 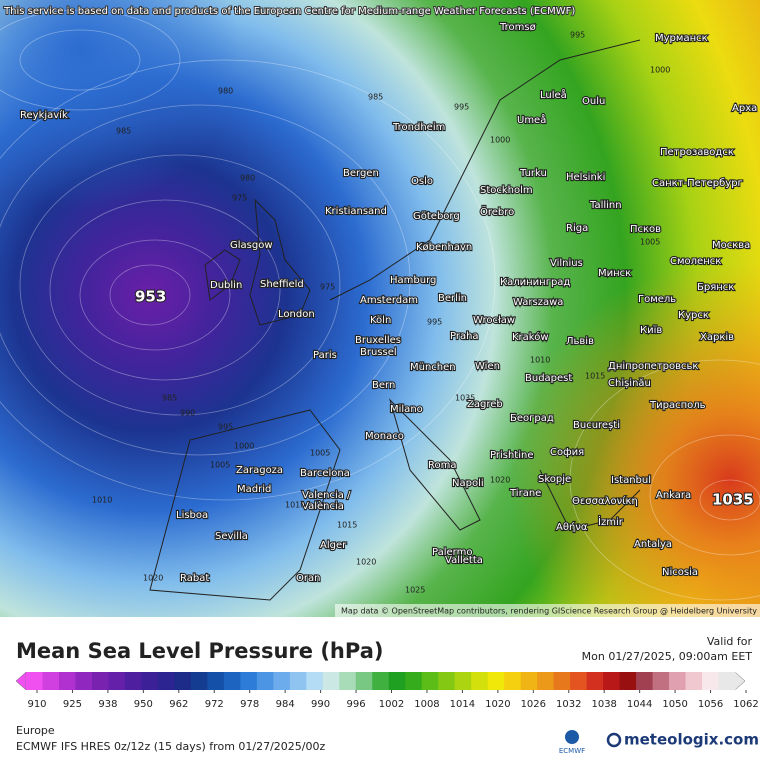 What do you see at coordinates (603, 704) in the screenshot?
I see `colorbar-tick-label: 1038` at bounding box center [603, 704].